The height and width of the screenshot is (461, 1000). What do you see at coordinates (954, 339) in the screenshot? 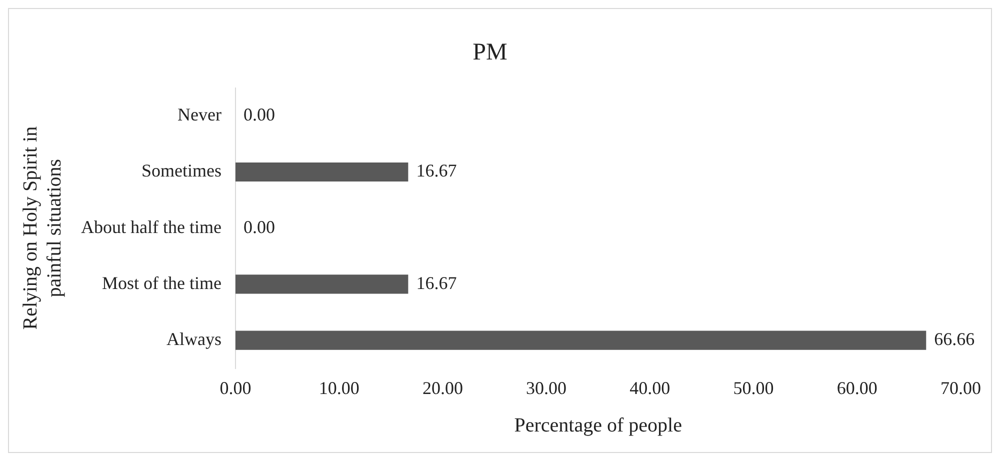
I see `data-label: 66.66` at bounding box center [954, 339].